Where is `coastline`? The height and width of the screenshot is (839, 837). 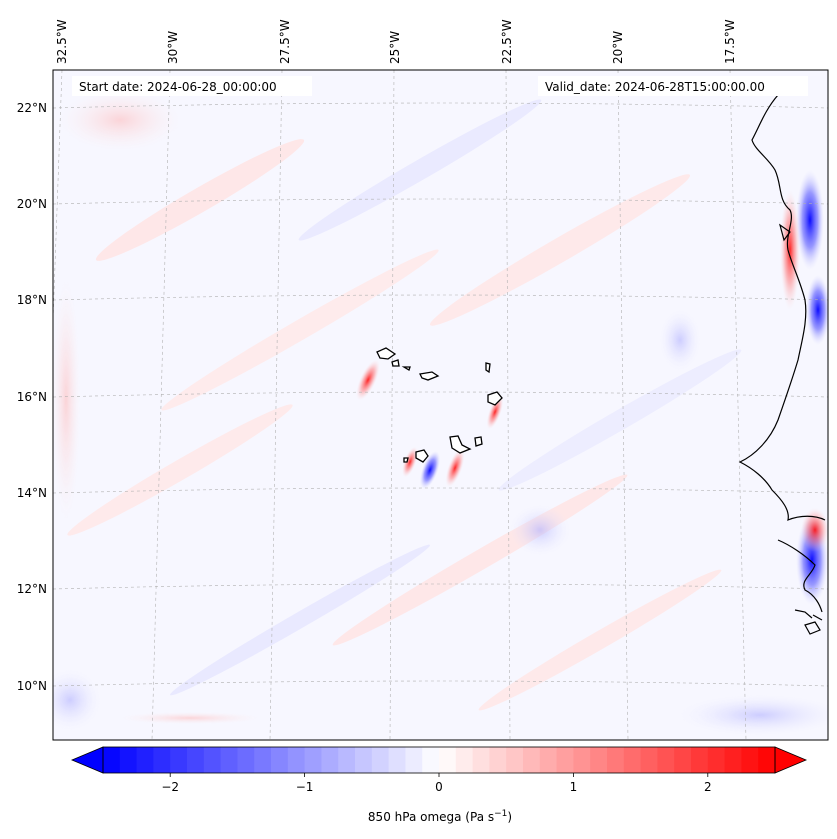 coastline is located at coordinates (782, 364).